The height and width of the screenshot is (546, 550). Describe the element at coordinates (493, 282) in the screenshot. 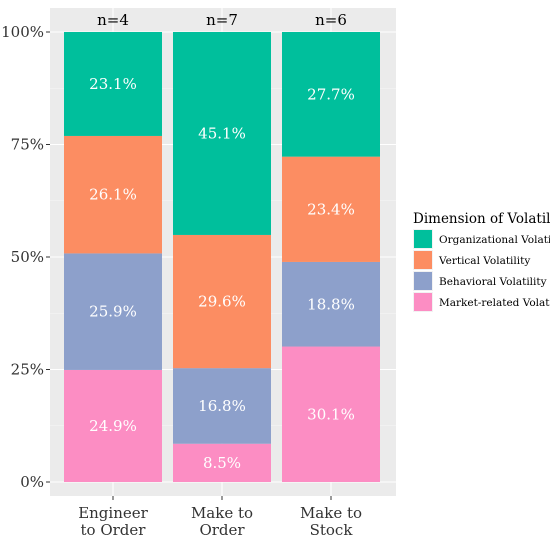

I see `legend-label: Behavioral Volatility` at that location.